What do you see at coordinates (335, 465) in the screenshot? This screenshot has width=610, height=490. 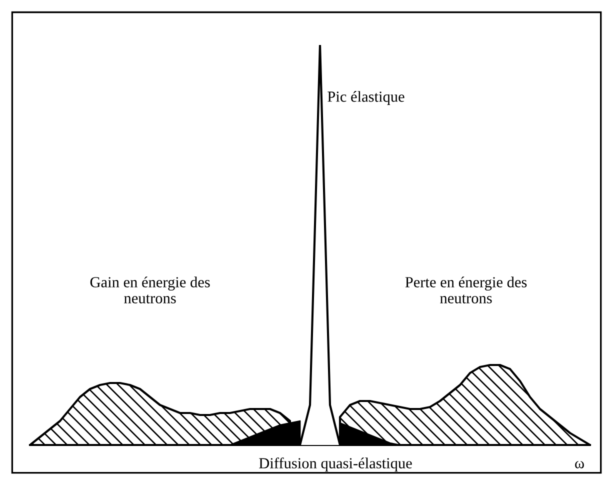 I see `text: Diffusion quasi-élastique` at bounding box center [335, 465].